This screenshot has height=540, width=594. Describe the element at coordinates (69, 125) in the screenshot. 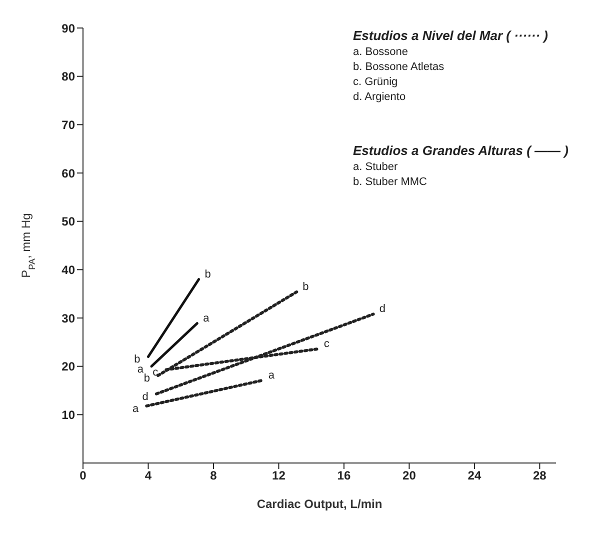

I see `y-tick-label: 70` at that location.